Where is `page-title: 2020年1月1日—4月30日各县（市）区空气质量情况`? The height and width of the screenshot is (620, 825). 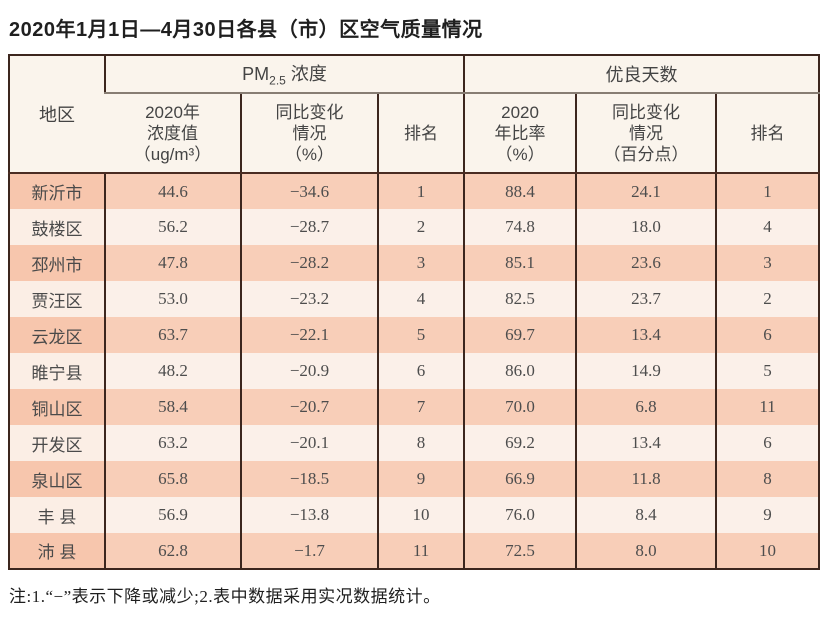 page-title: 2020年1月1日—4月30日各县（市）区空气质量情况 is located at coordinates (246, 30).